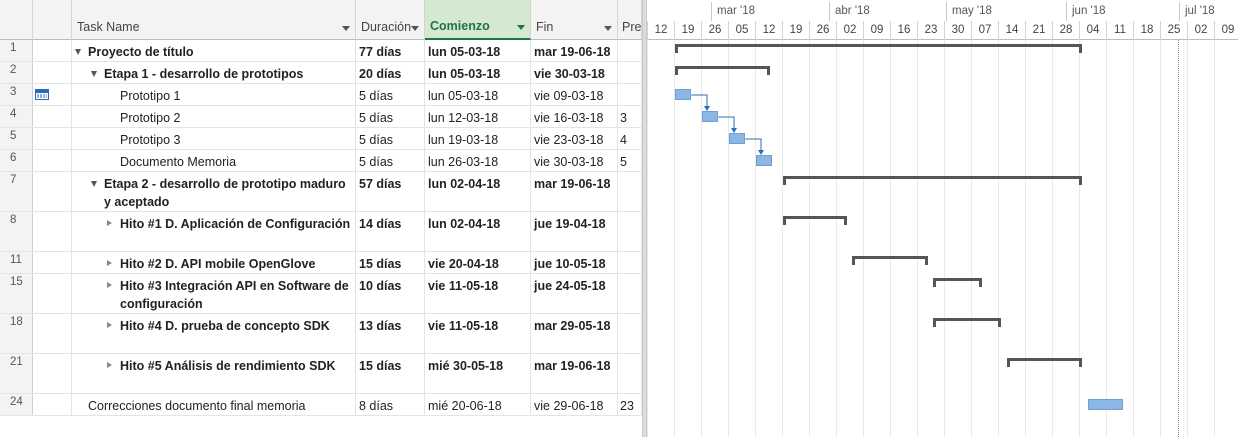 This screenshot has height=437, width=1238. Describe the element at coordinates (390, 293) in the screenshot. I see `duration-cell: 10 días` at that location.